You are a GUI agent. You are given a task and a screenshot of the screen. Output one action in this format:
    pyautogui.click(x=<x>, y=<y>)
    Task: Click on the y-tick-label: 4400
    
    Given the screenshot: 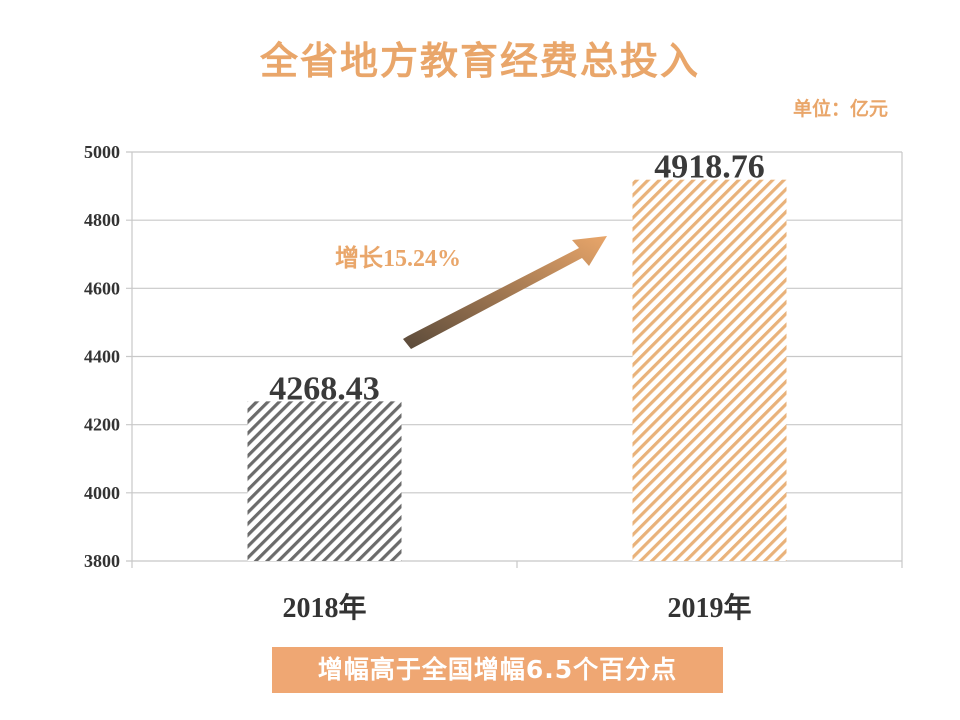 What is the action you would take?
    pyautogui.click(x=102, y=357)
    